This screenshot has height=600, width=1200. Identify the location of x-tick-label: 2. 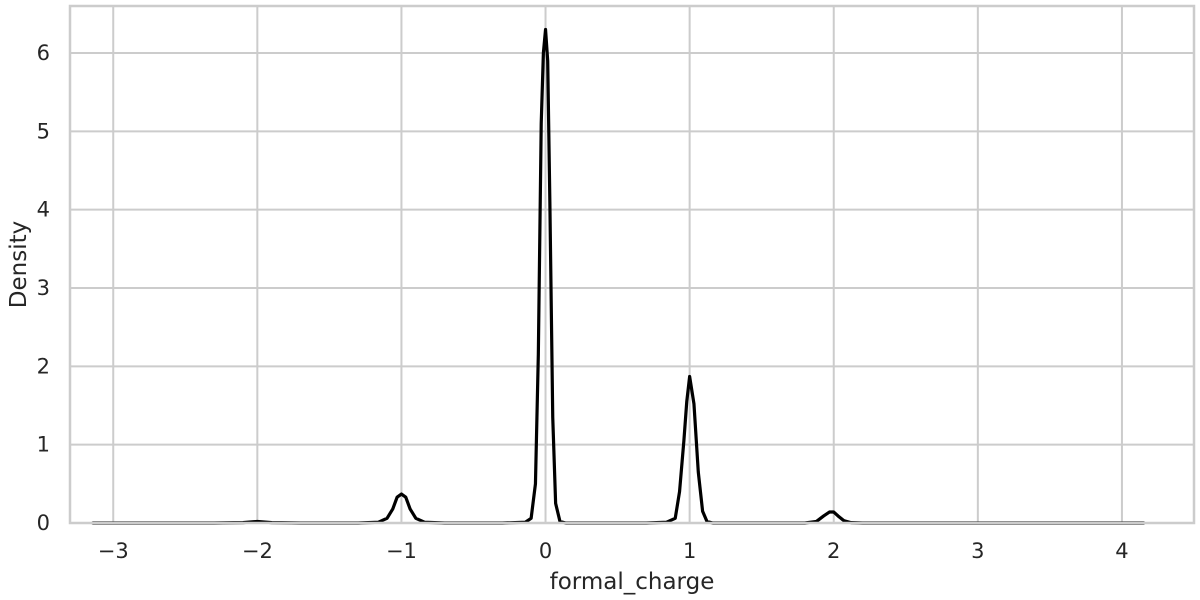
(833, 551).